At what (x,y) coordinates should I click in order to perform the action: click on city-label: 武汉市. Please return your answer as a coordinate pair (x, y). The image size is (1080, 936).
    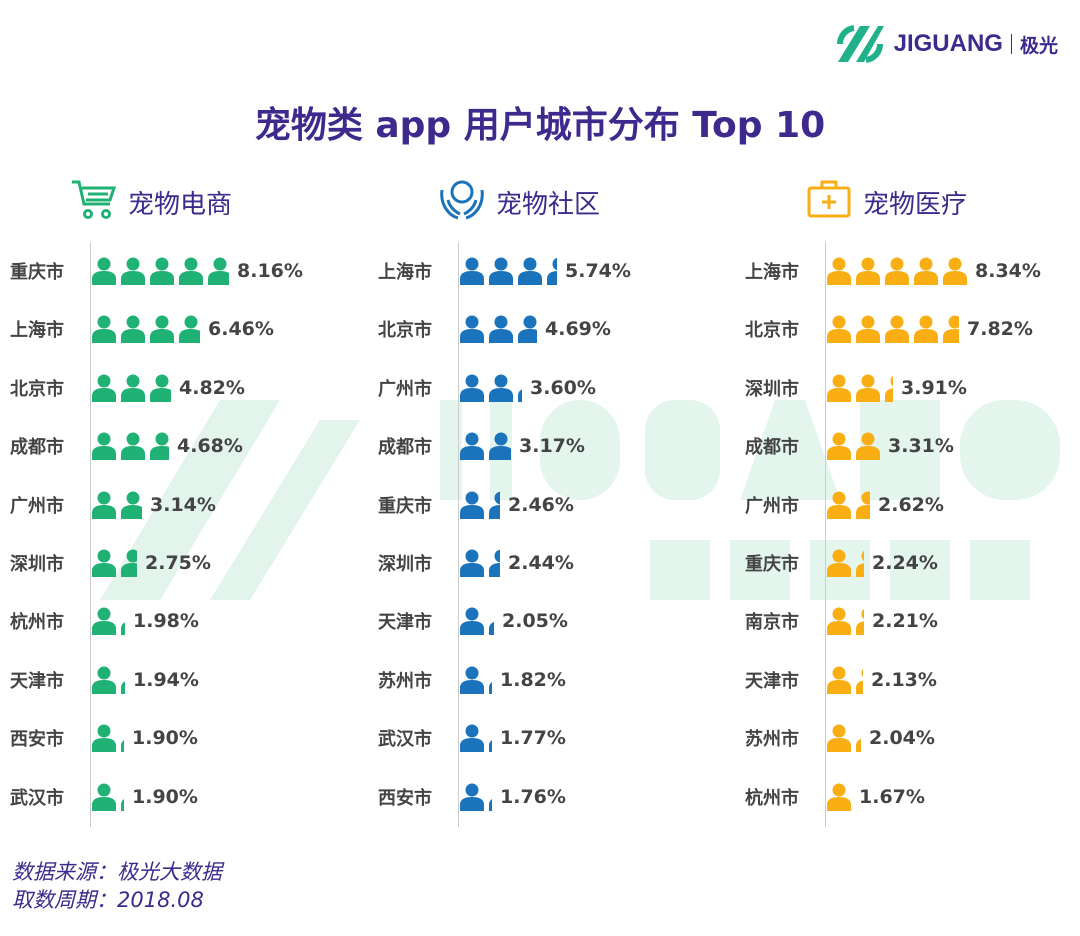
    Looking at the image, I should click on (405, 740).